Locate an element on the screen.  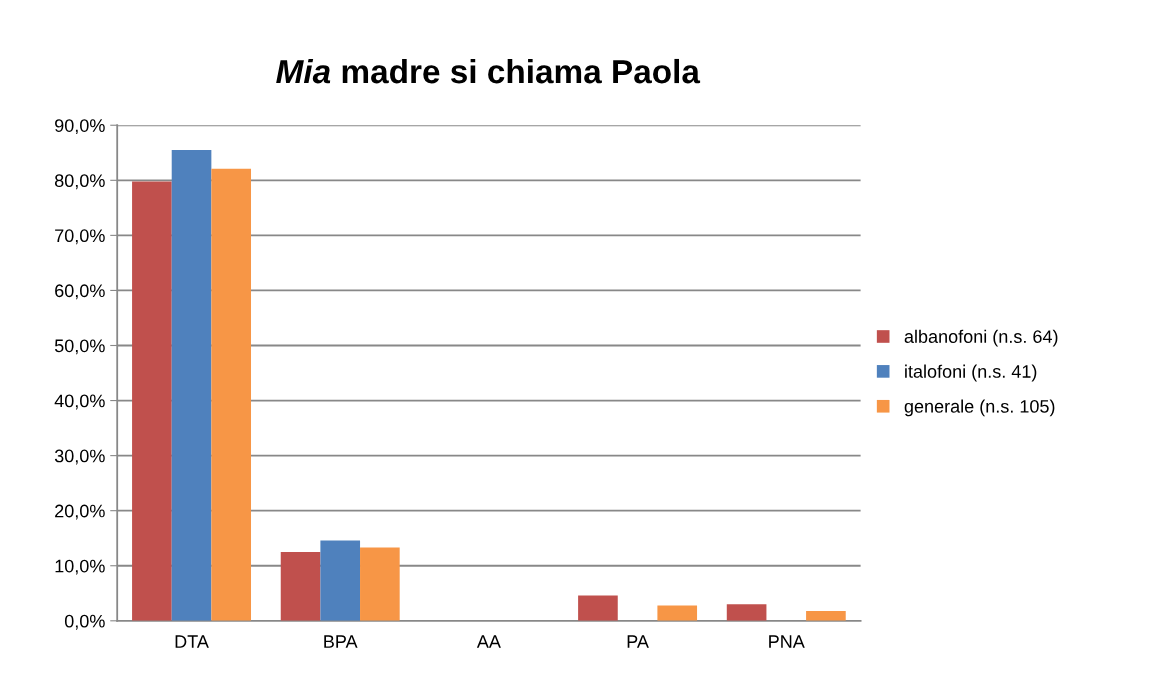
y-tick-label: 60,0% is located at coordinates (80, 292).